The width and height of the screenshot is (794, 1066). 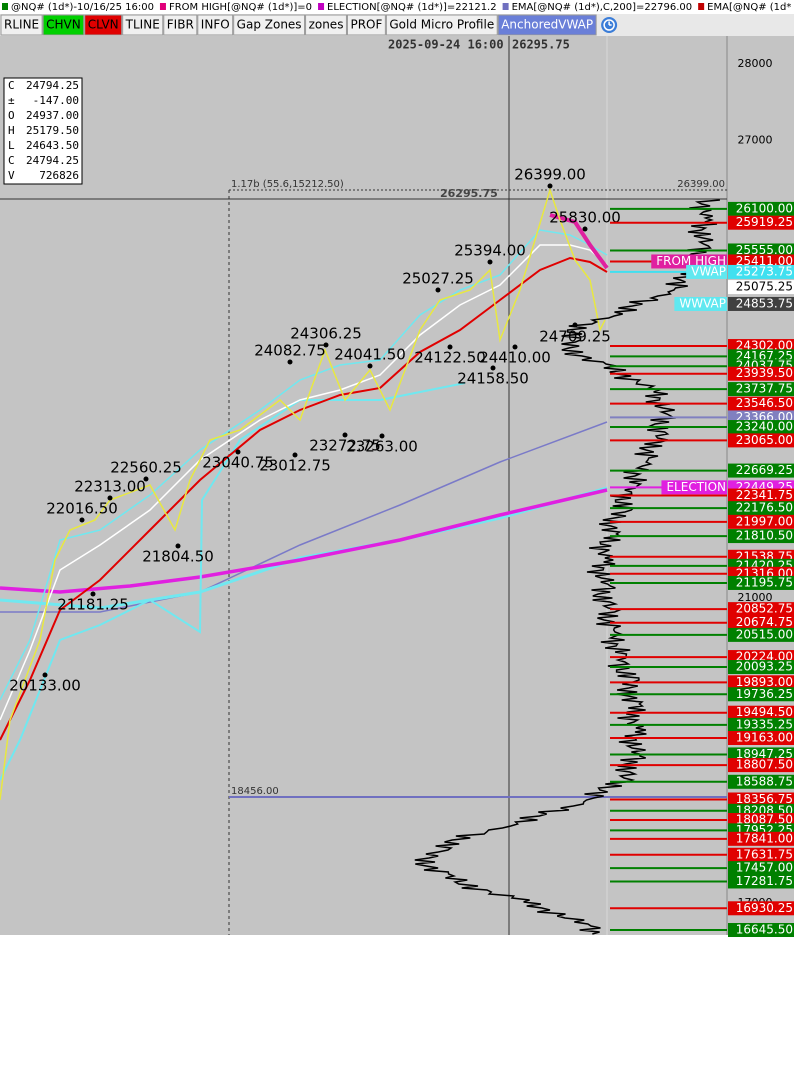 What do you see at coordinates (749, 7) in the screenshot?
I see `legend-item: EMA[@NQ# (1d*` at bounding box center [749, 7].